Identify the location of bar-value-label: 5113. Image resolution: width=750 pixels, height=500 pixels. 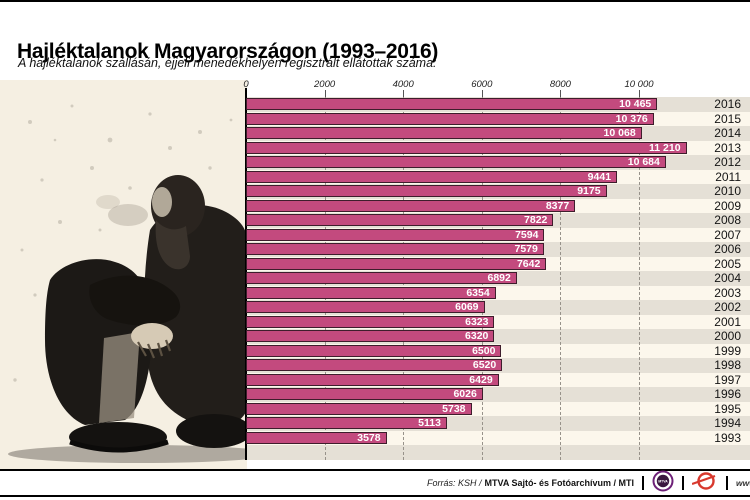
(429, 423).